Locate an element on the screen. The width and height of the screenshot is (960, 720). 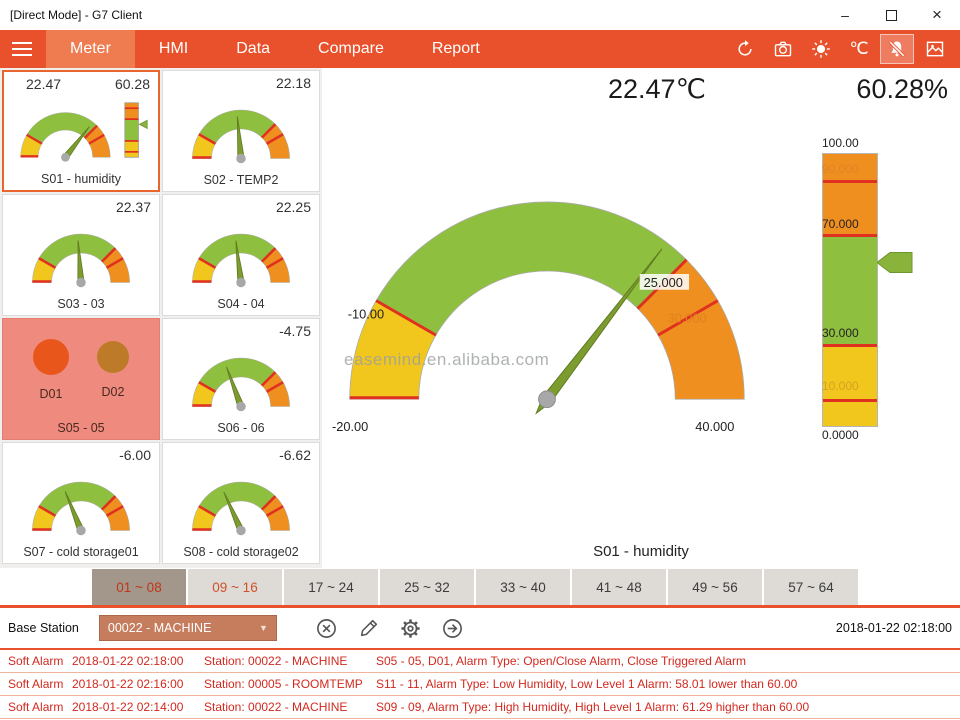
tile-value: -6.62 is located at coordinates (295, 455).